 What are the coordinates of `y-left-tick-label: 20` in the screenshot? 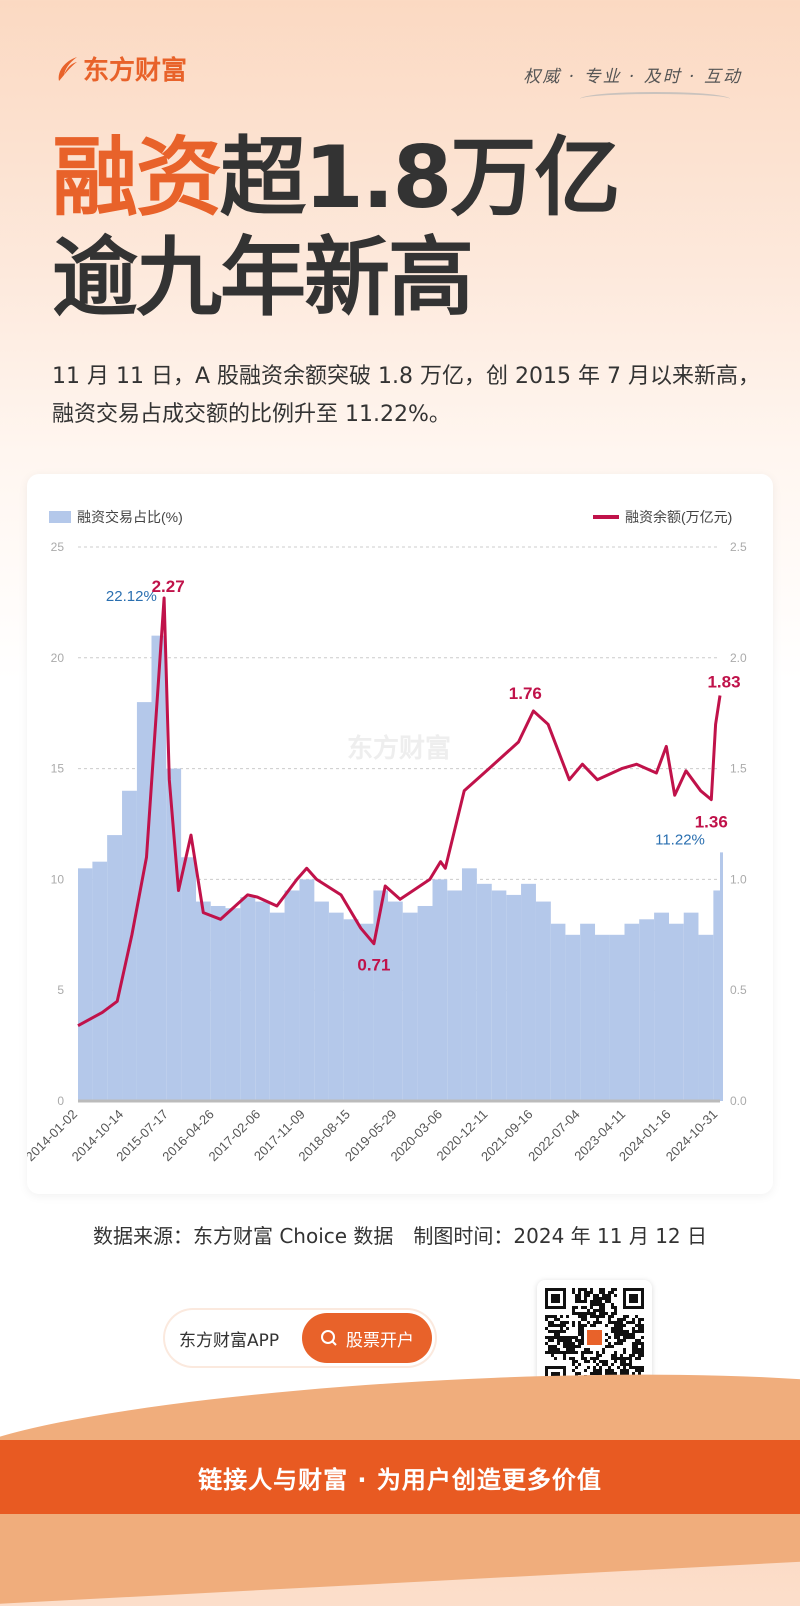 It's located at (58, 658).